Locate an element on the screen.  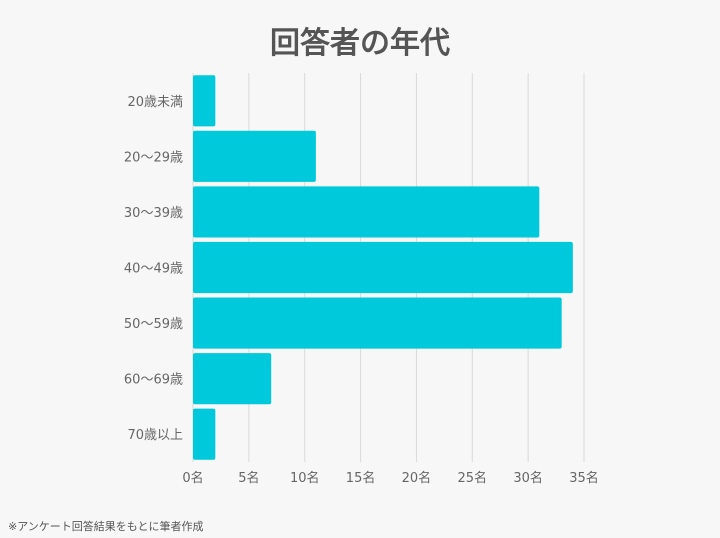
category-label: 20〜29歳 is located at coordinates (153, 157).